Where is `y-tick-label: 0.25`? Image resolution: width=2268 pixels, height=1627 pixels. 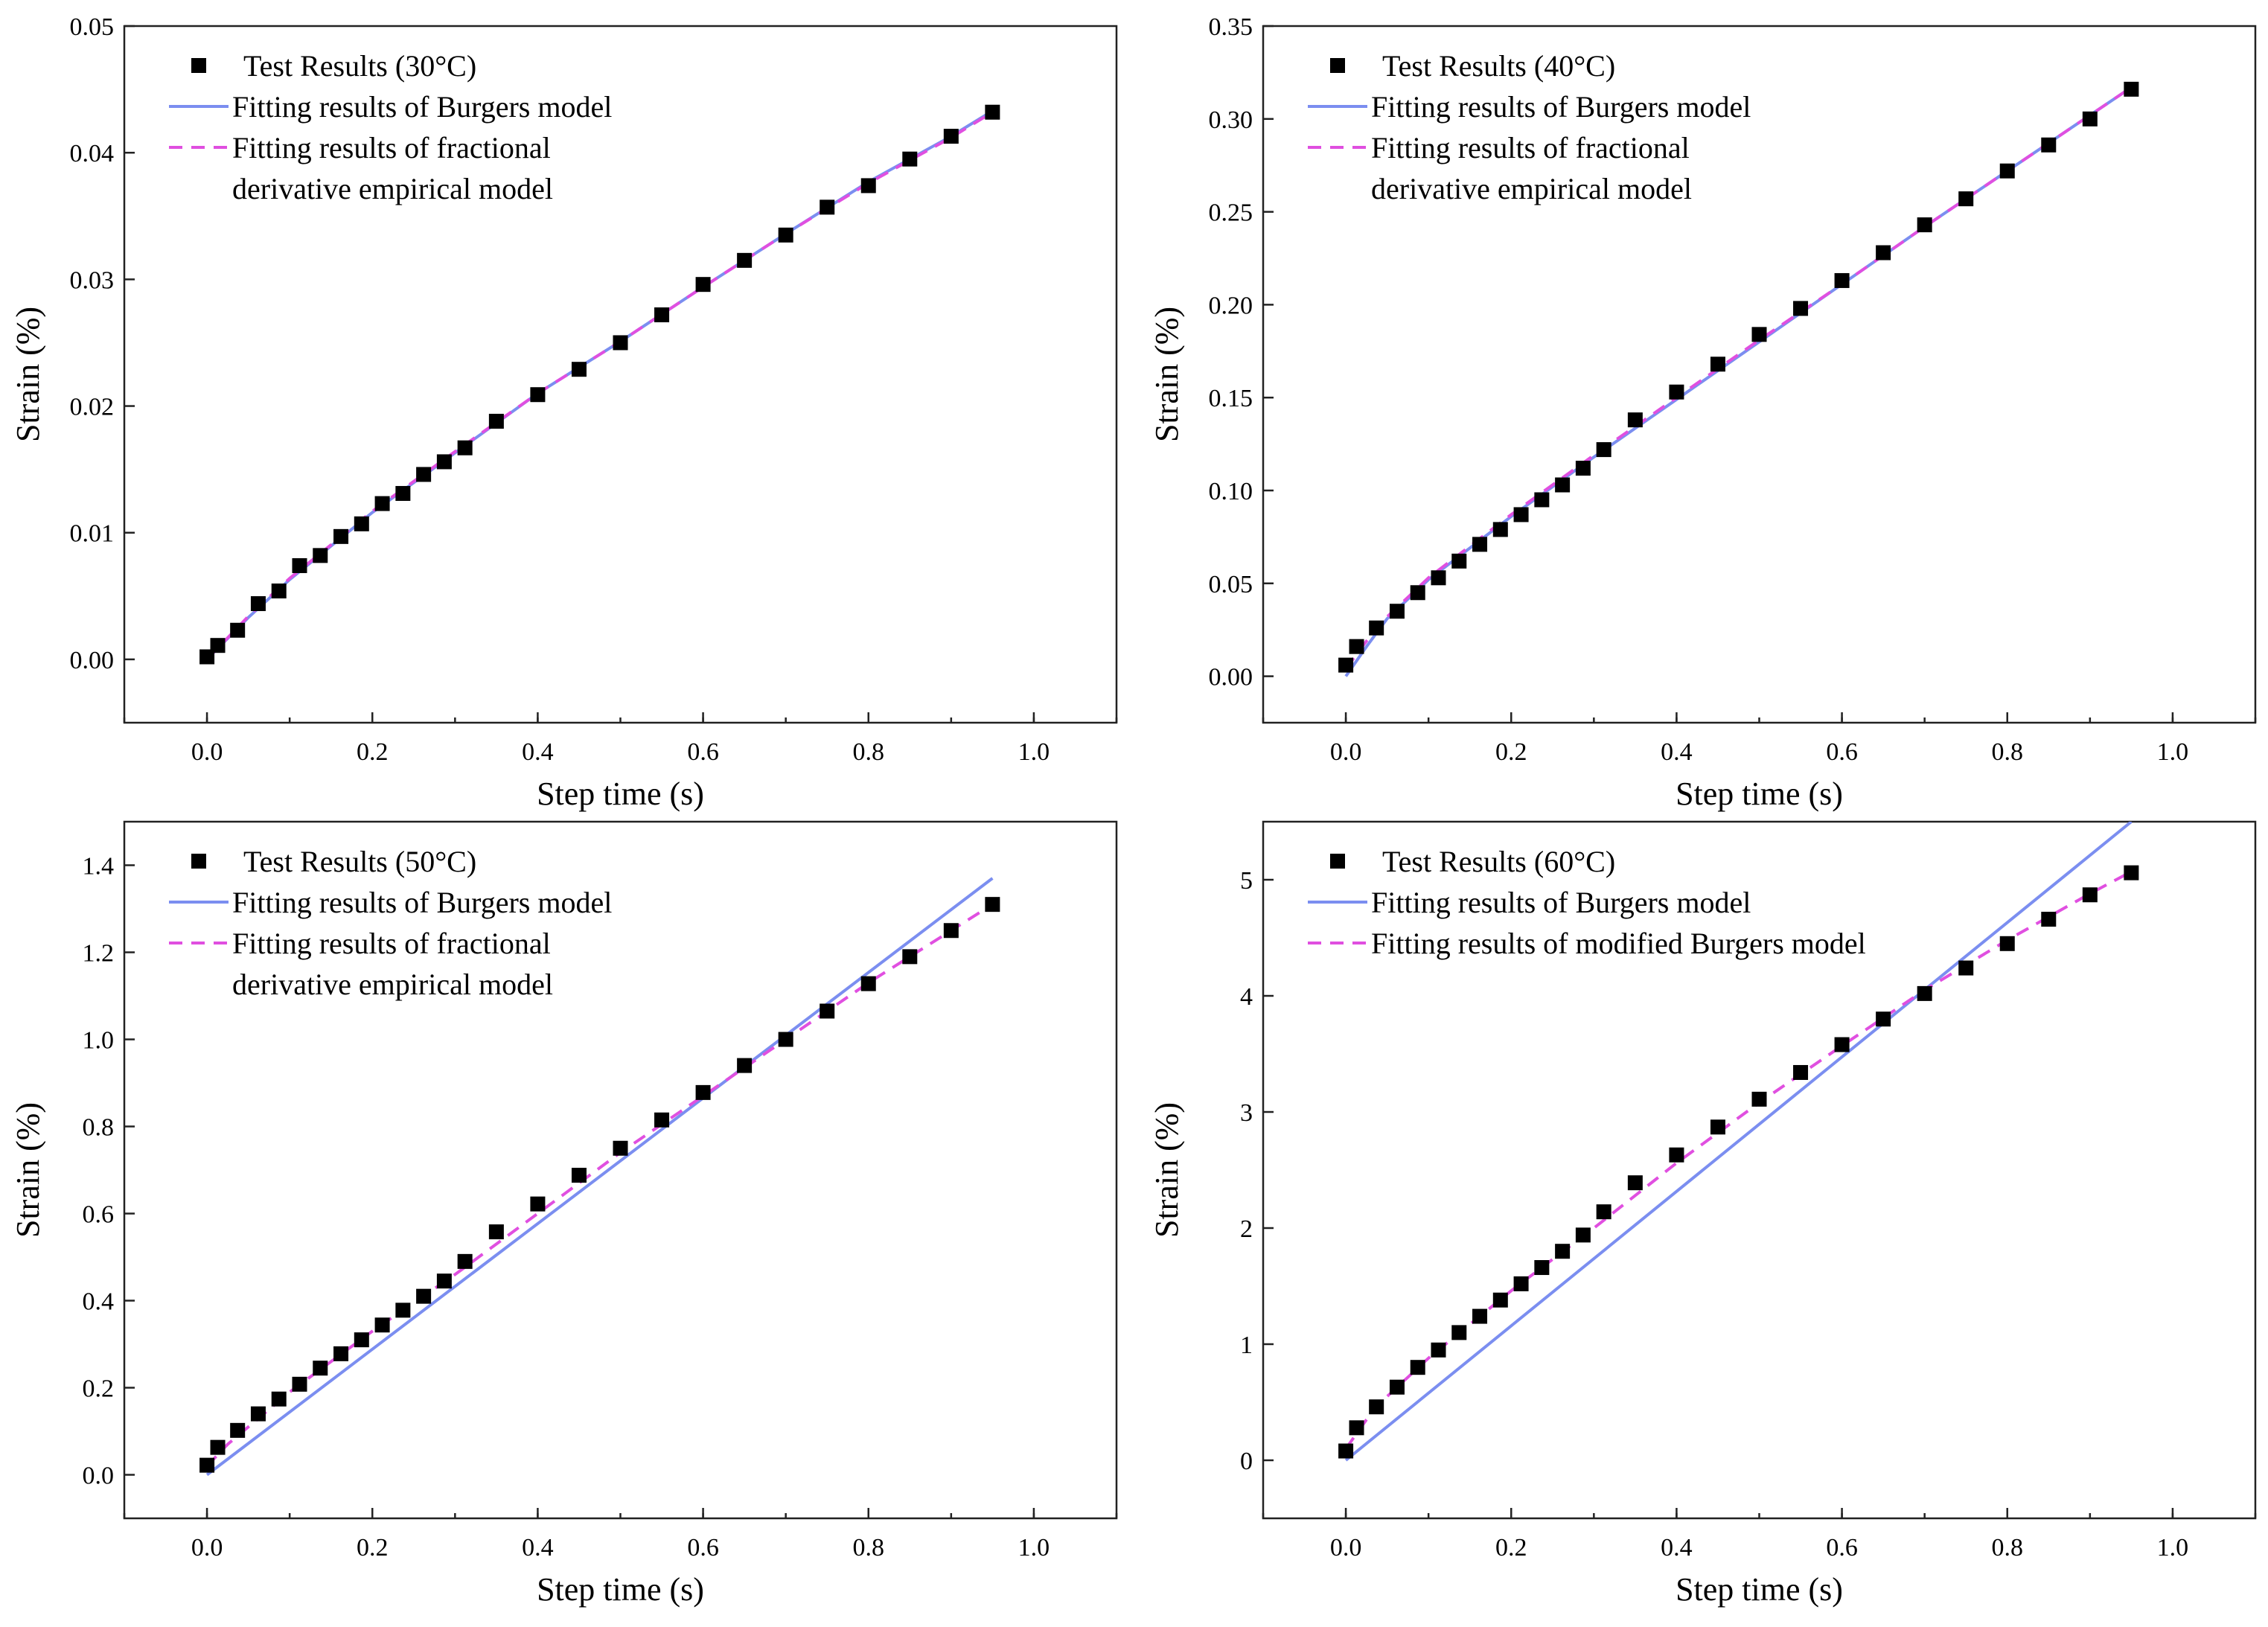
y-tick-label: 0.25 is located at coordinates (1231, 213).